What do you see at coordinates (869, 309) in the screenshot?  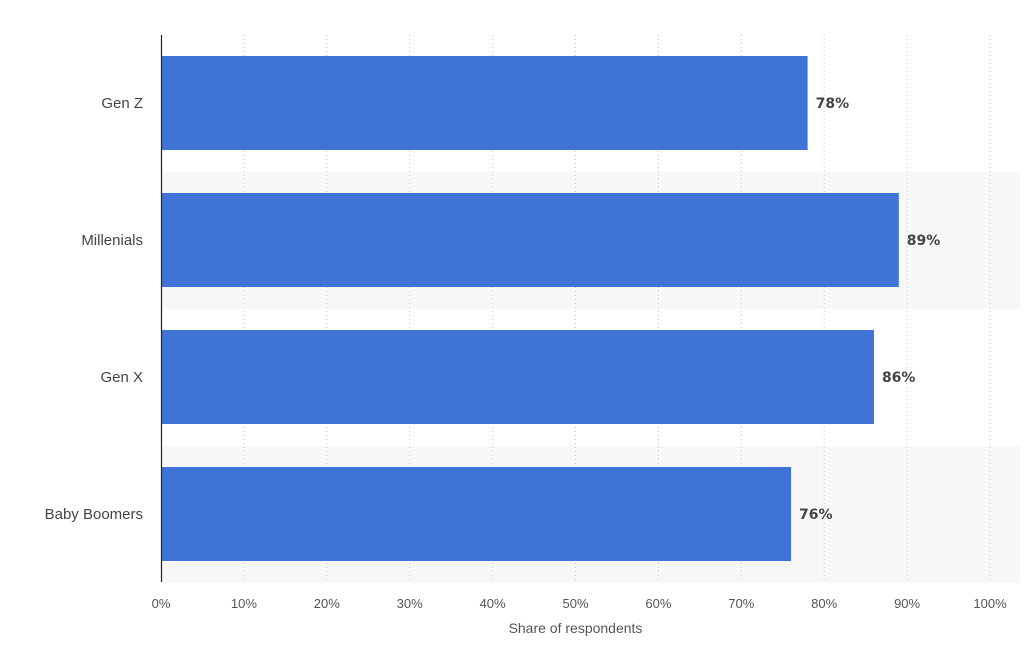 I see `data-labels: 78% 89% 86% 76%` at bounding box center [869, 309].